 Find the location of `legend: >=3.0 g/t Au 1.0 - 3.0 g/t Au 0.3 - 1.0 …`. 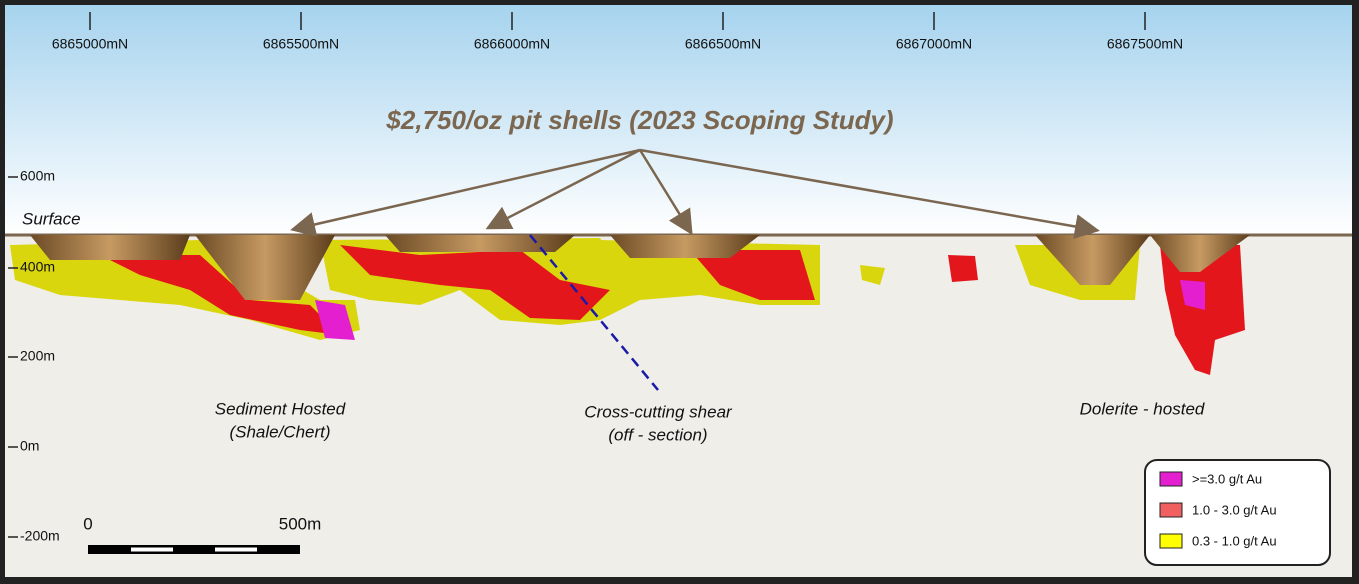

legend: >=3.0 g/t Au 1.0 - 3.0 g/t Au 0.3 - 1.0 … is located at coordinates (1237, 512).